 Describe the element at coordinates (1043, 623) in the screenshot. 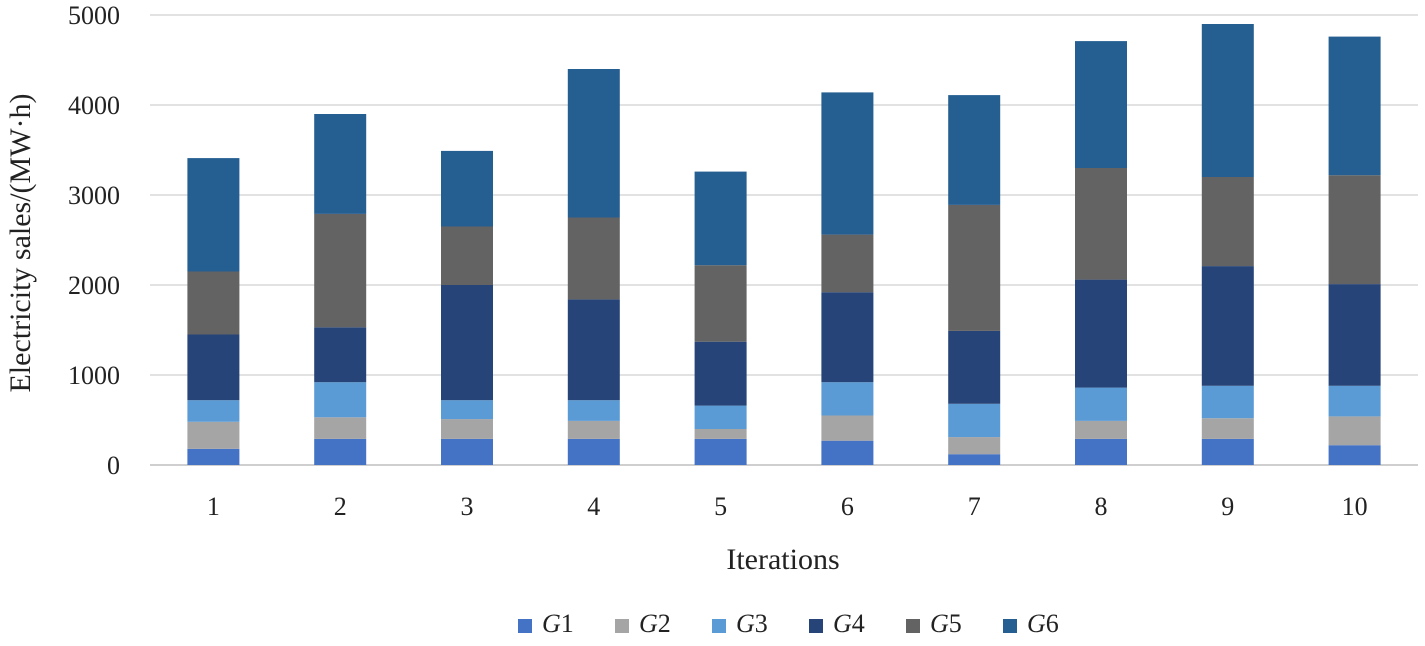

I see `legend-label-g6: G6` at that location.